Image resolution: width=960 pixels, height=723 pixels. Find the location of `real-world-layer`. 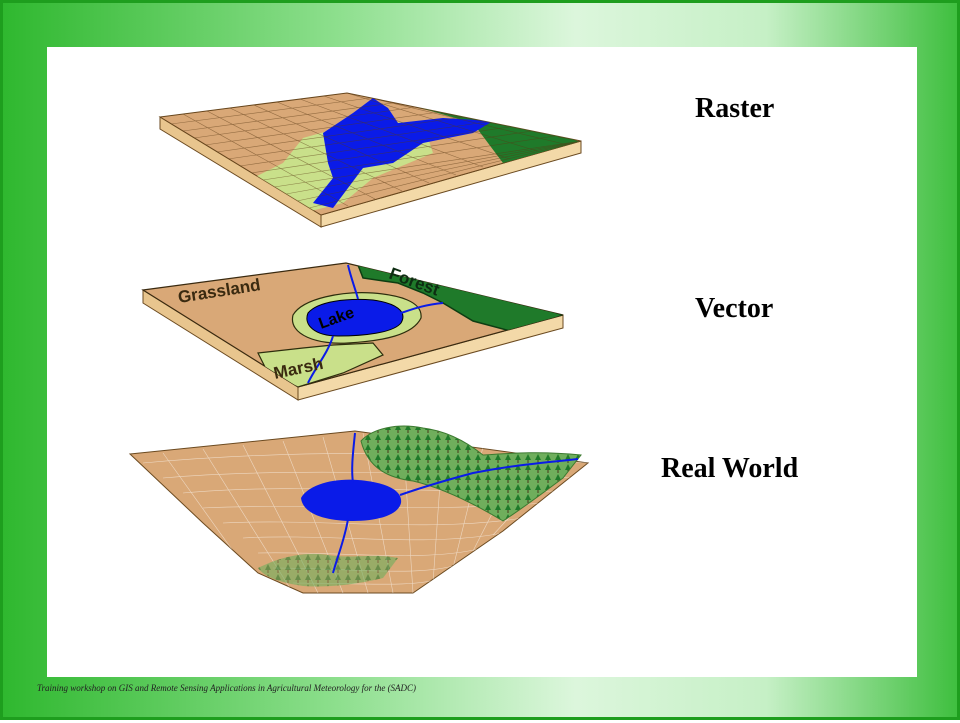

real-world-layer is located at coordinates (359, 509).